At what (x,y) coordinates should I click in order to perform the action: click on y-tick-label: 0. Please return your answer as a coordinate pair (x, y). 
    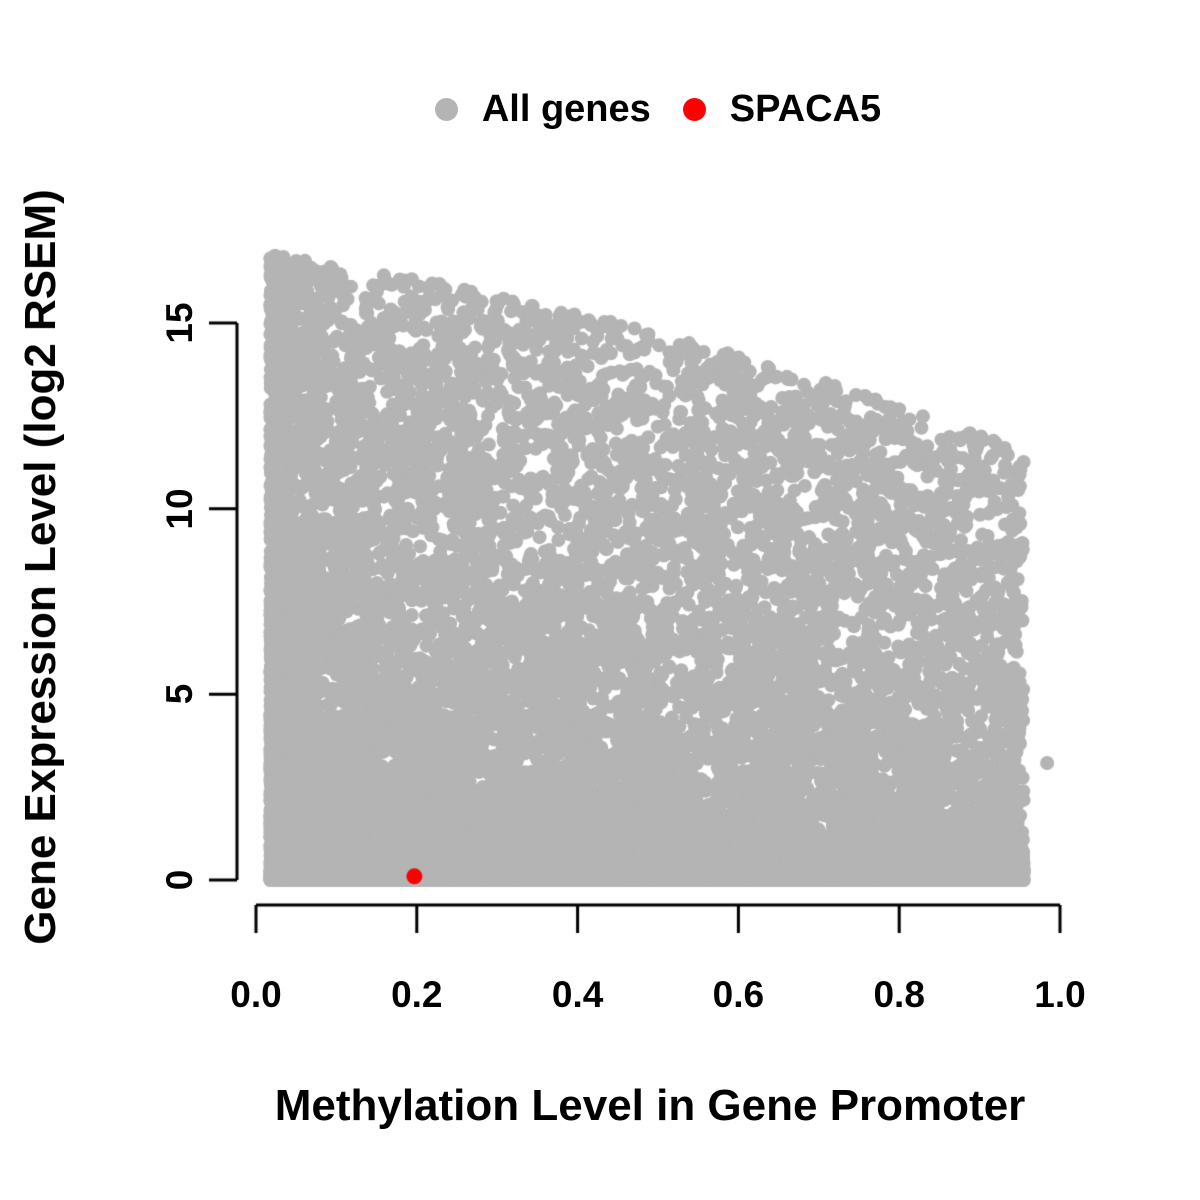
    Looking at the image, I should click on (179, 880).